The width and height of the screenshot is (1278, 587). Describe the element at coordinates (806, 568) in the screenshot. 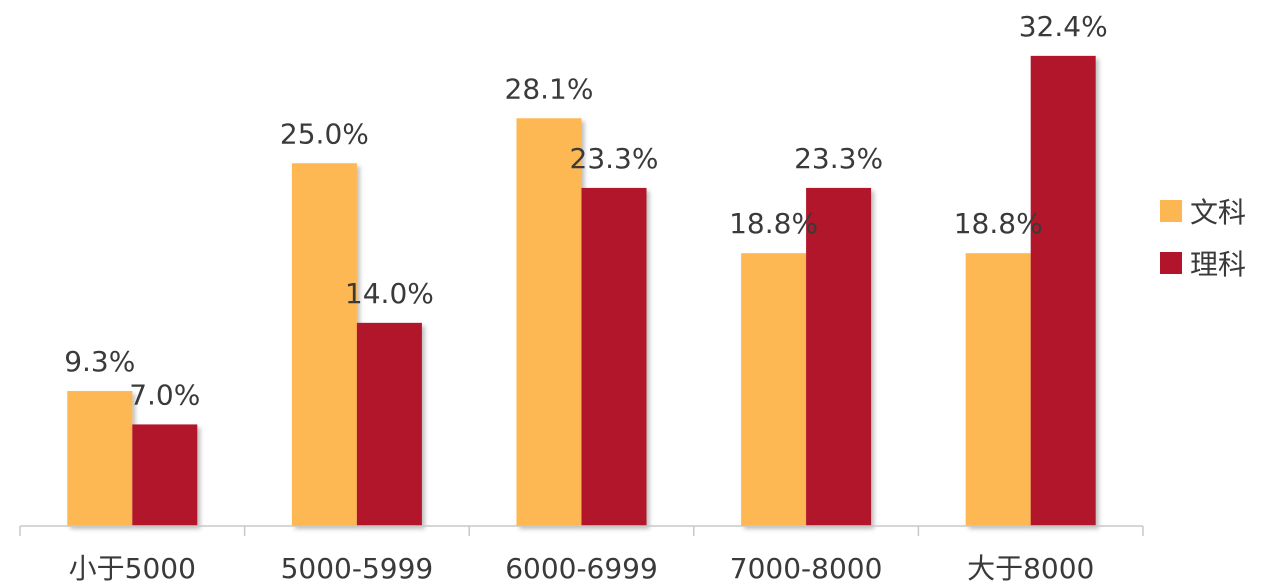

I see `x-tick-label: 7000-8000` at that location.